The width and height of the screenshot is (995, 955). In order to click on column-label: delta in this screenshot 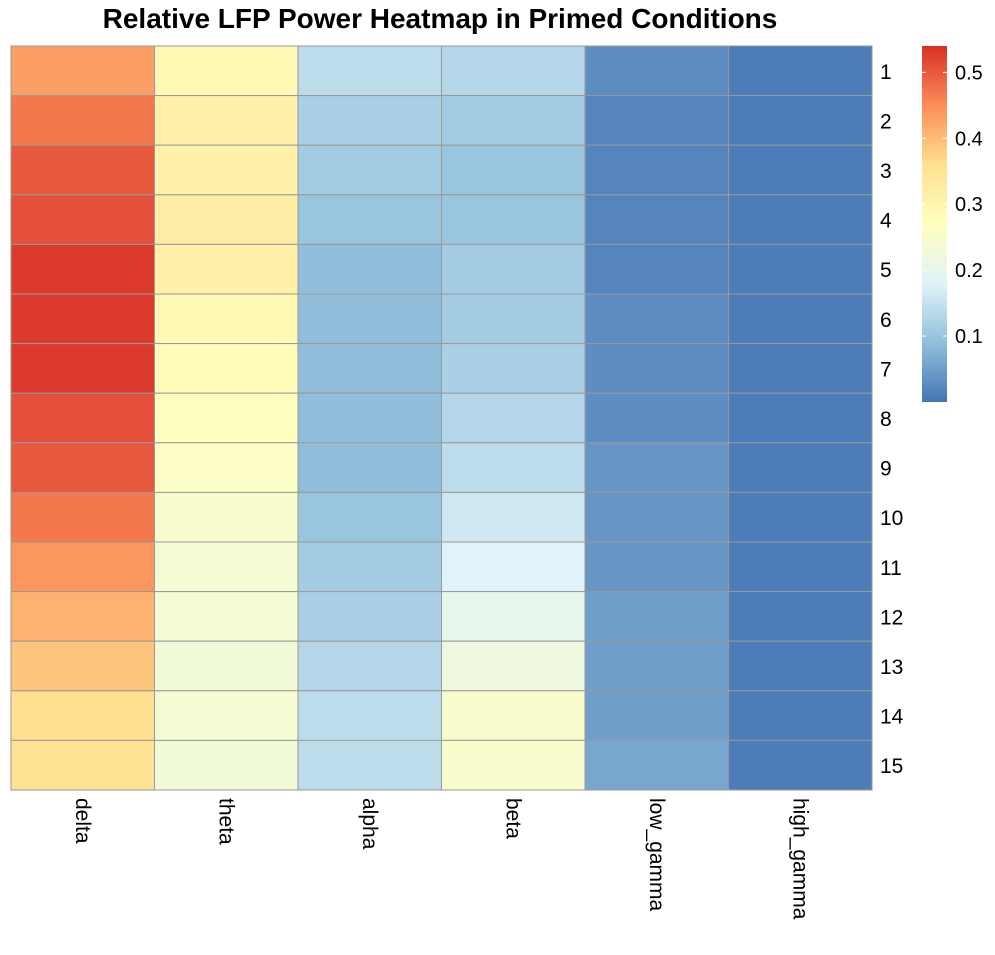, I will do `click(82, 821)`.